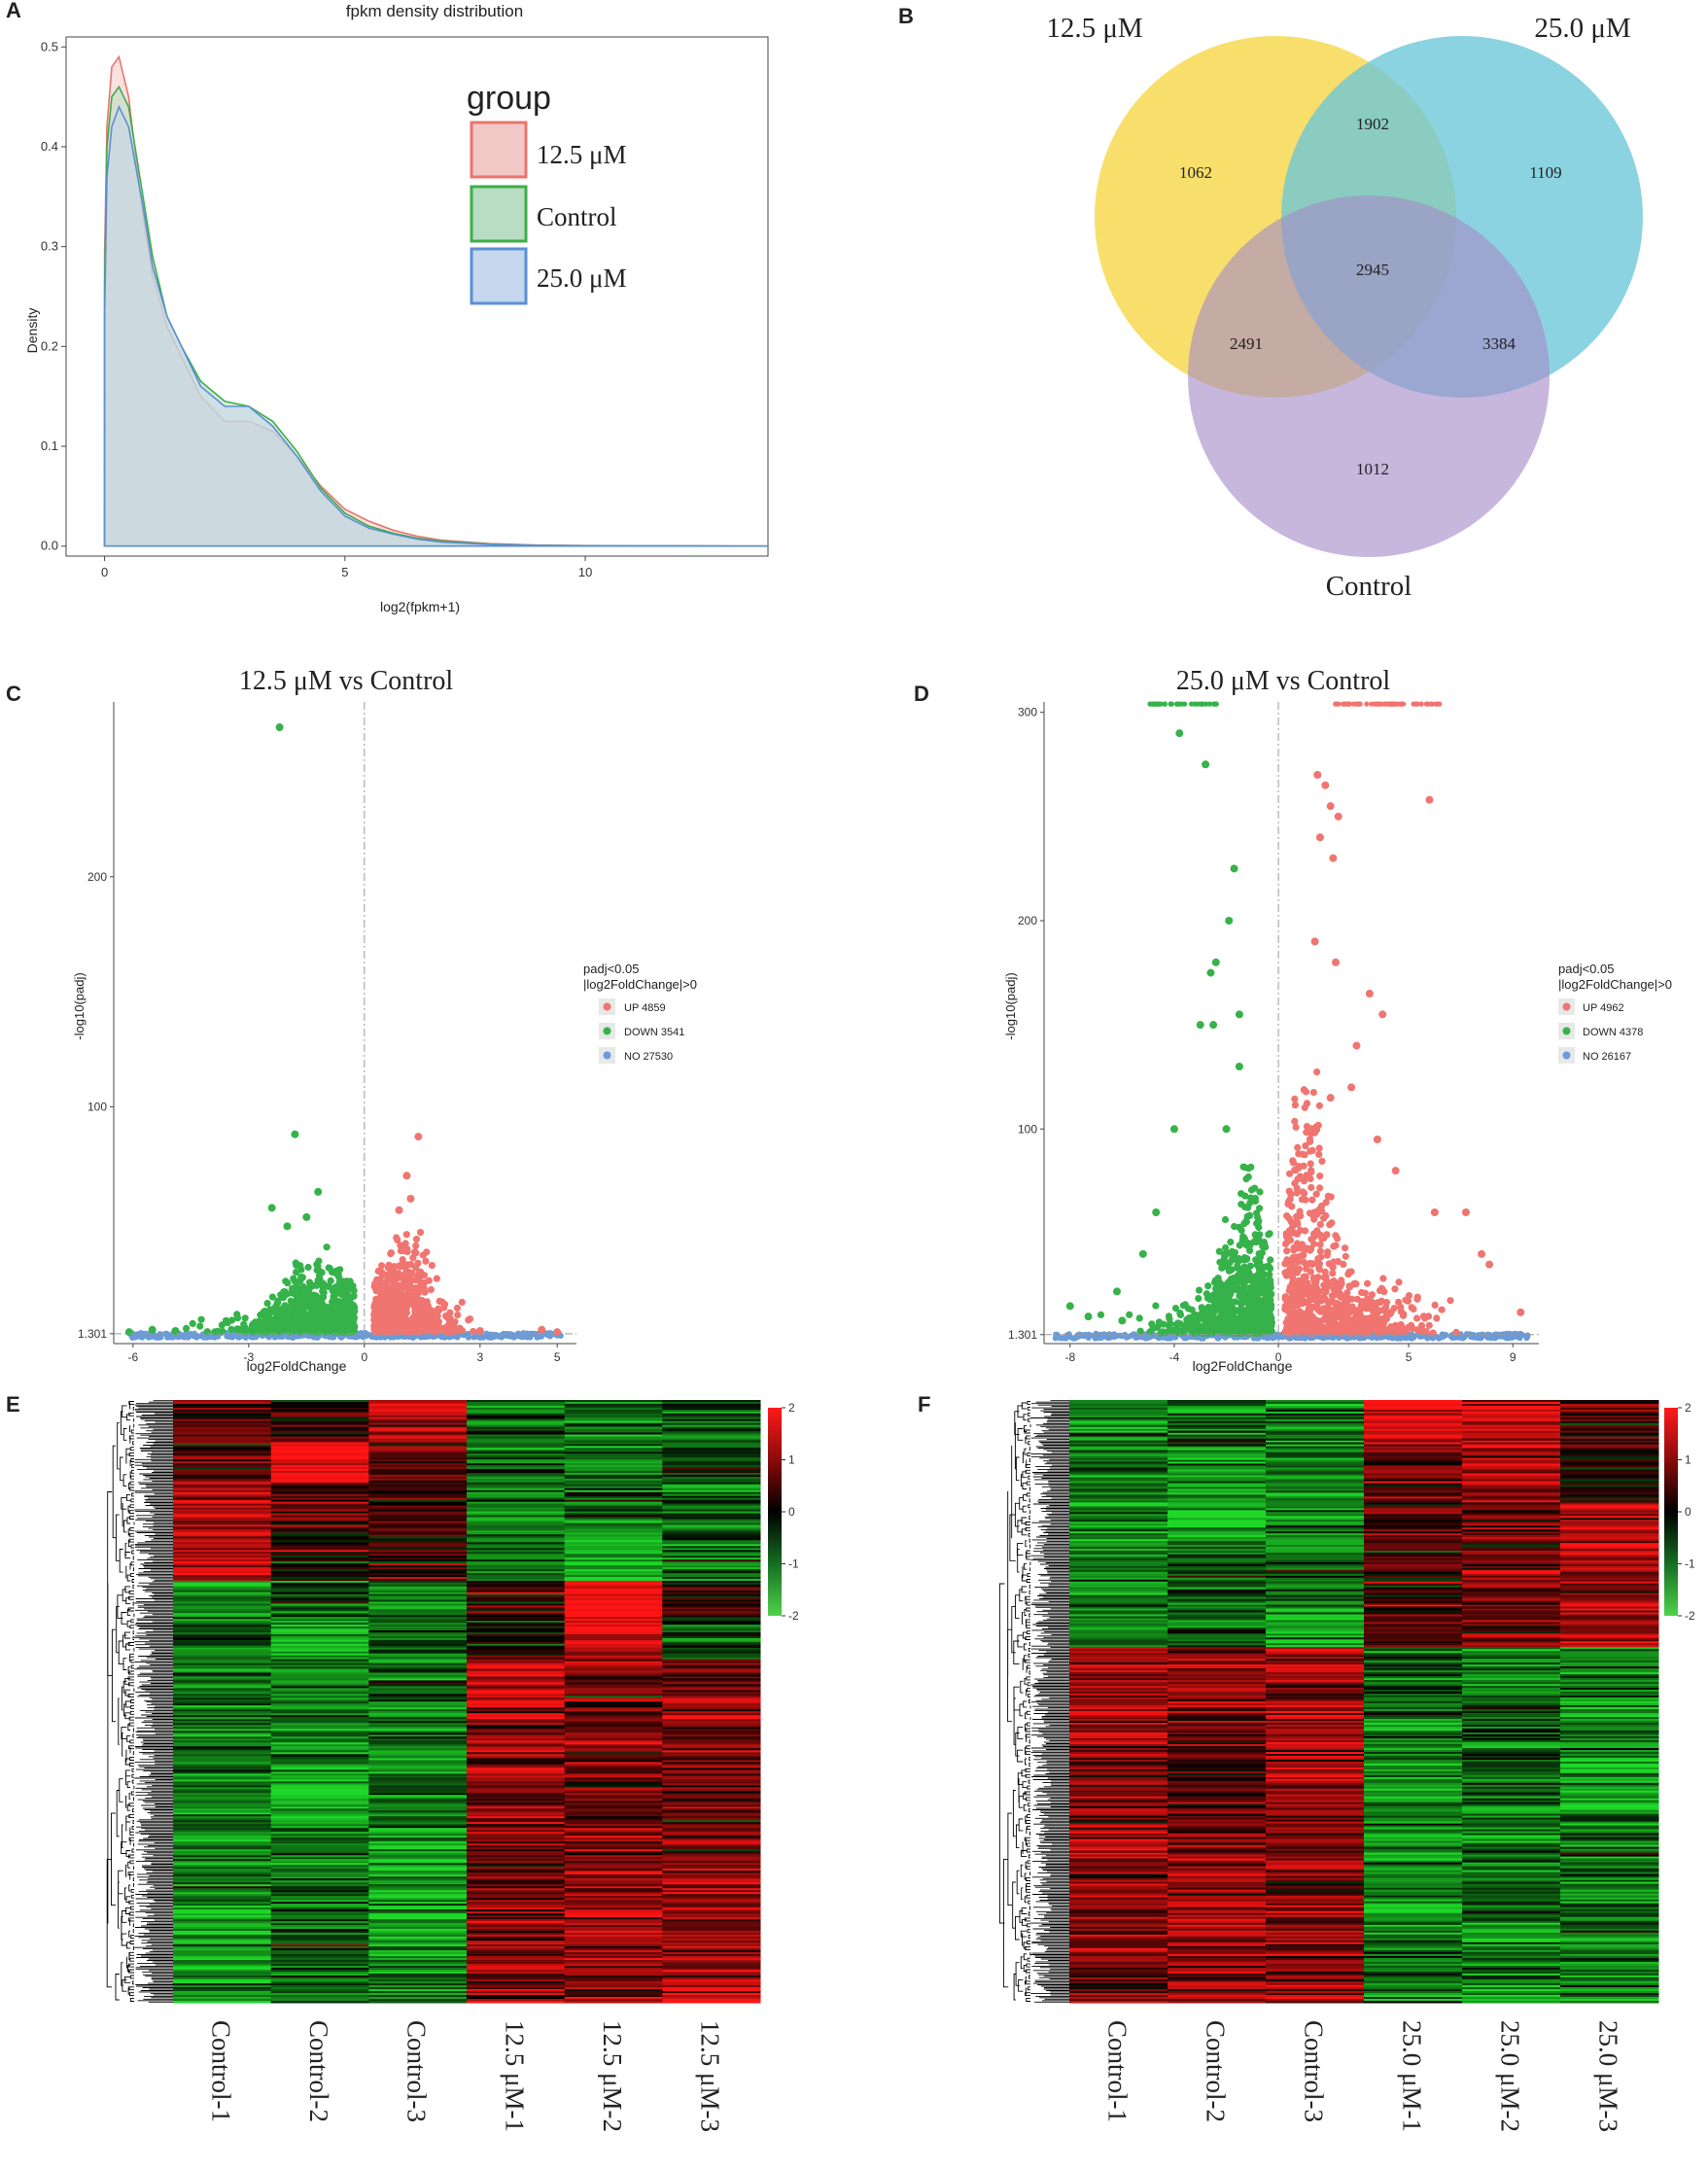  Describe the element at coordinates (499, 214) in the screenshot. I see `legend-swatch-control` at that location.